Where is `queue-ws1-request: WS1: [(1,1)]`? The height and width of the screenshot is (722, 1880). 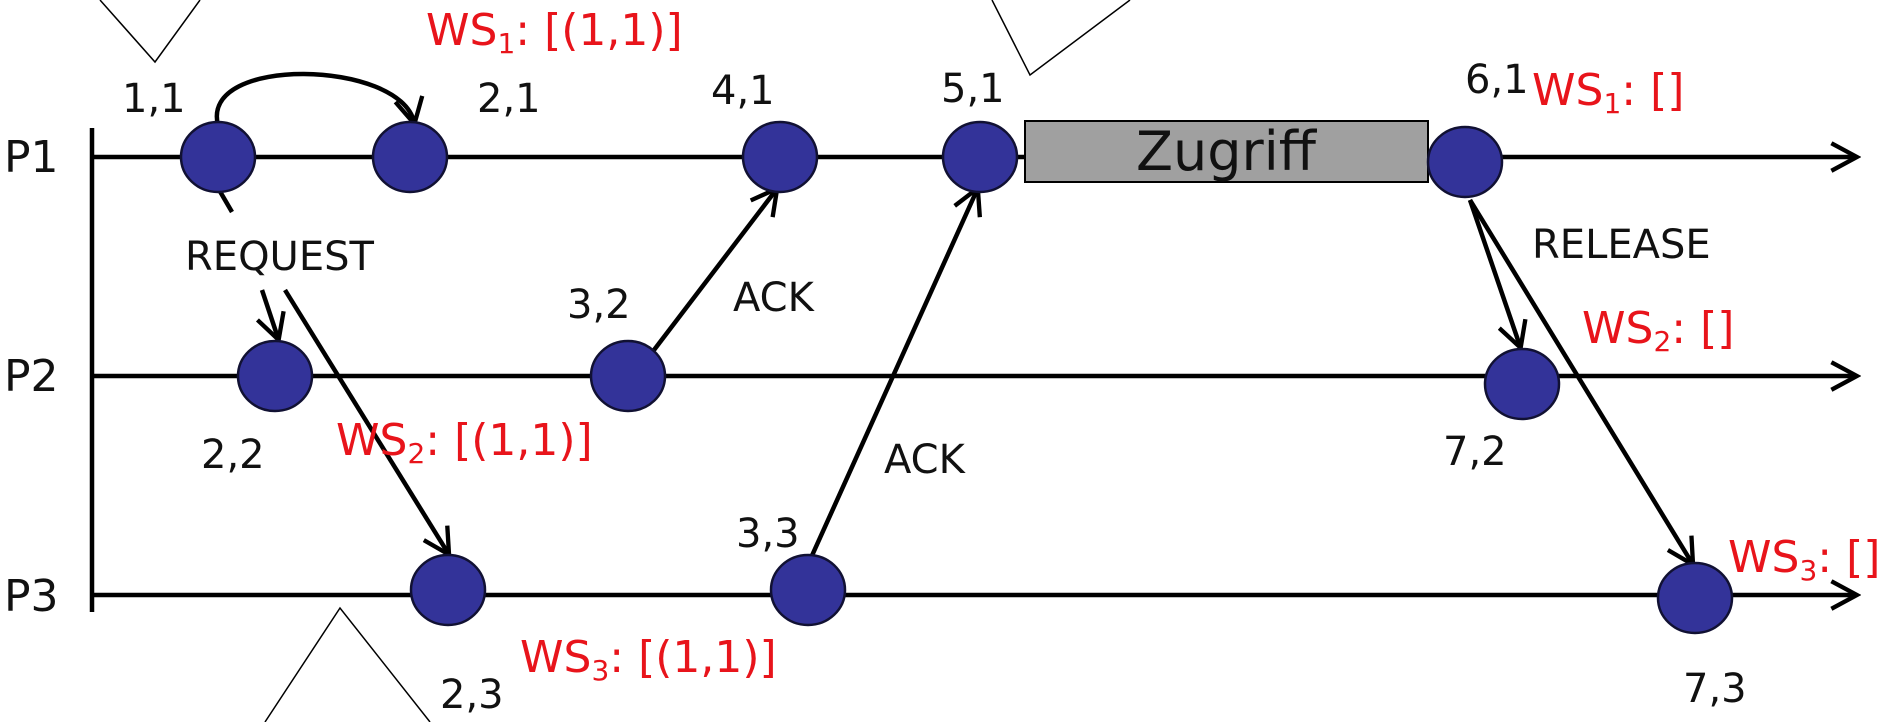 queue-ws1-request: WS1: [(1,1)] is located at coordinates (554, 32).